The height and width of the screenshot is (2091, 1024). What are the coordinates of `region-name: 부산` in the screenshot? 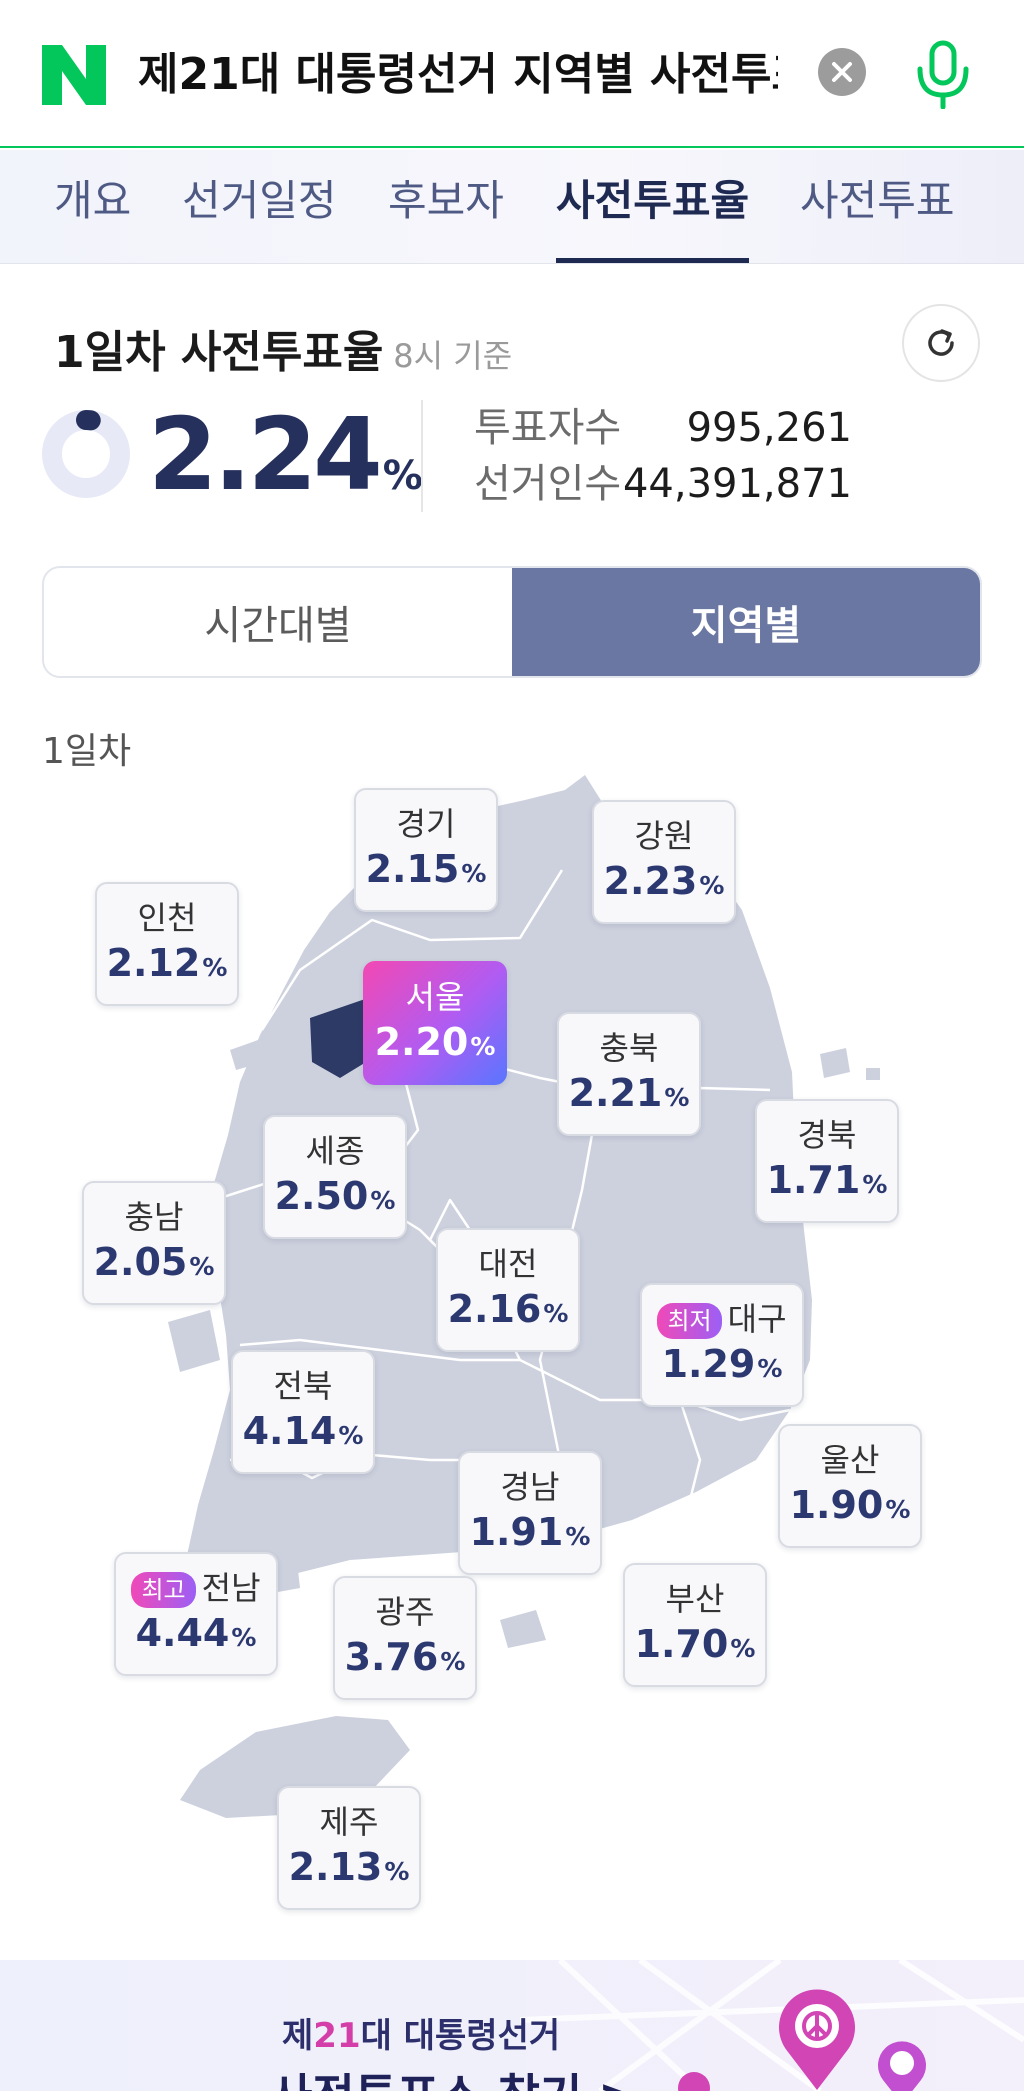 It's located at (695, 1598).